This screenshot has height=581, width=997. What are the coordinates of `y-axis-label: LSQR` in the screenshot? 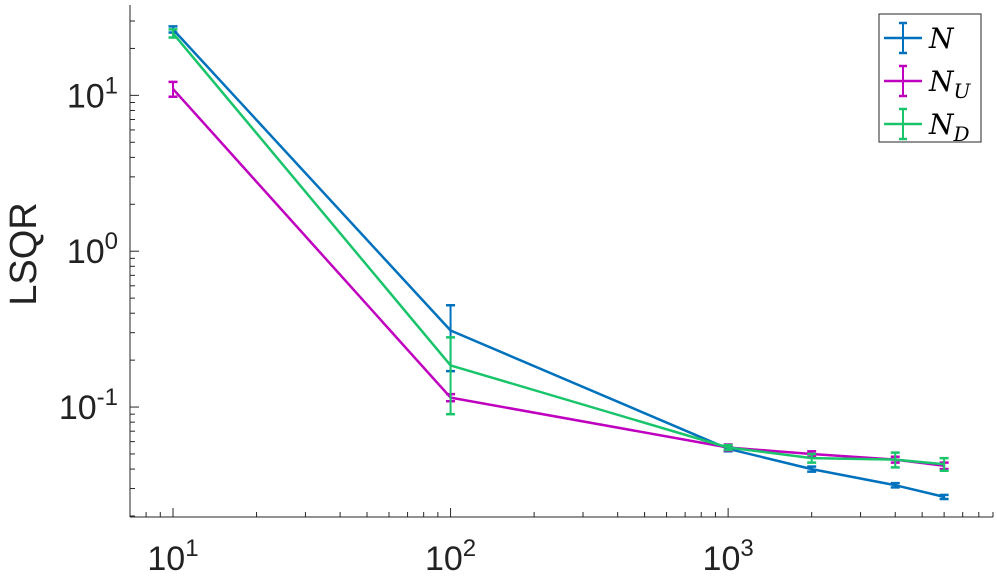 It's located at (24, 253).